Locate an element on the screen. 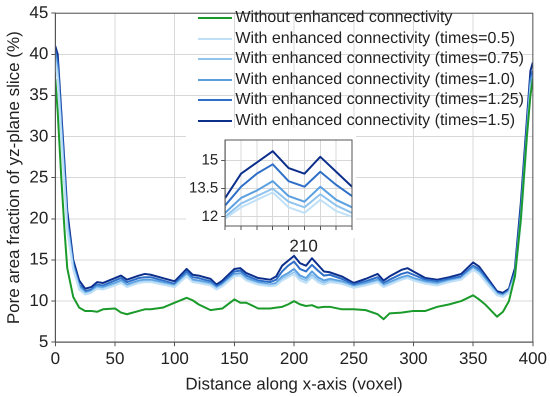  y-tick-label: 5 is located at coordinates (43, 341).